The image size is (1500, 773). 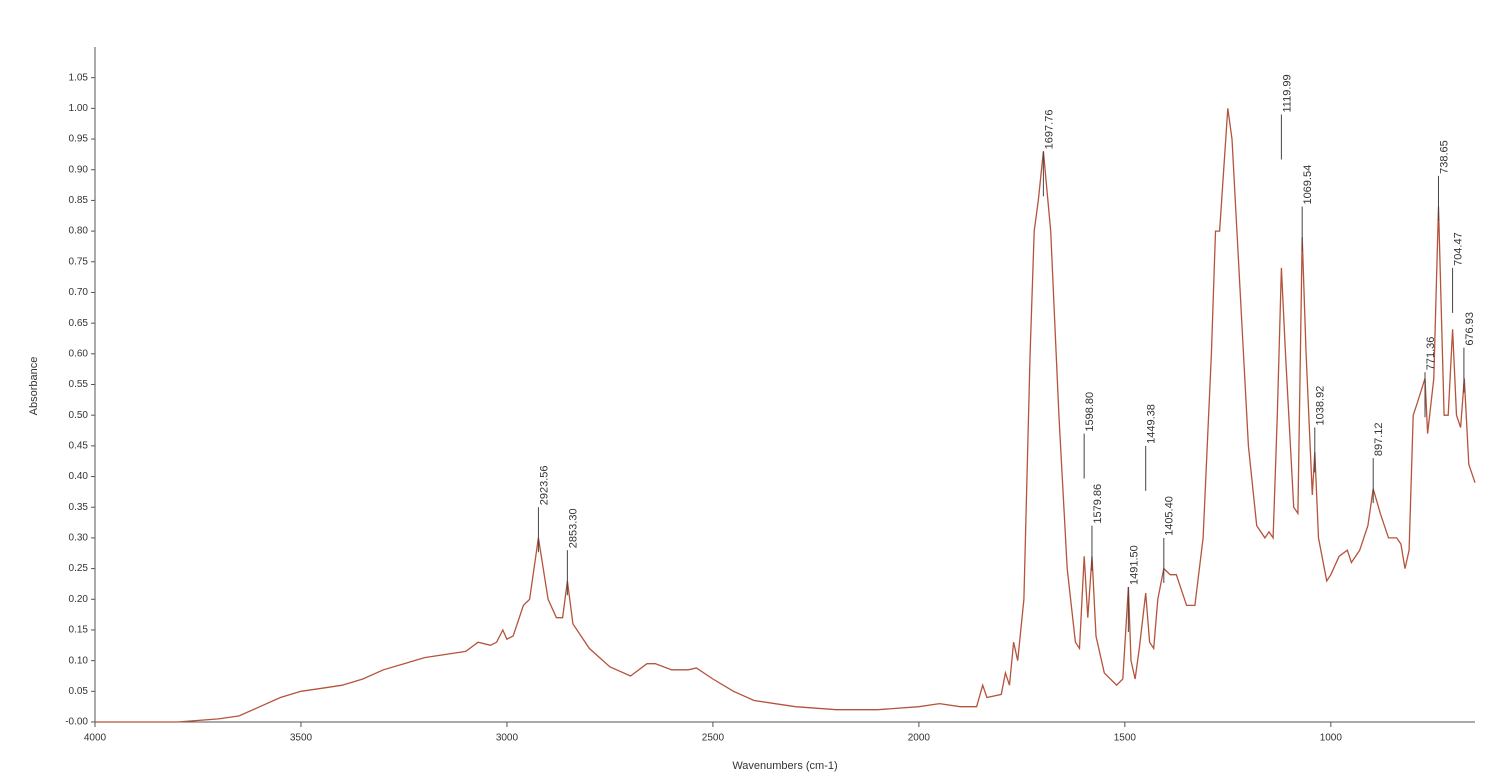 I want to click on y-tick-label: 0.75, so click(x=79, y=261).